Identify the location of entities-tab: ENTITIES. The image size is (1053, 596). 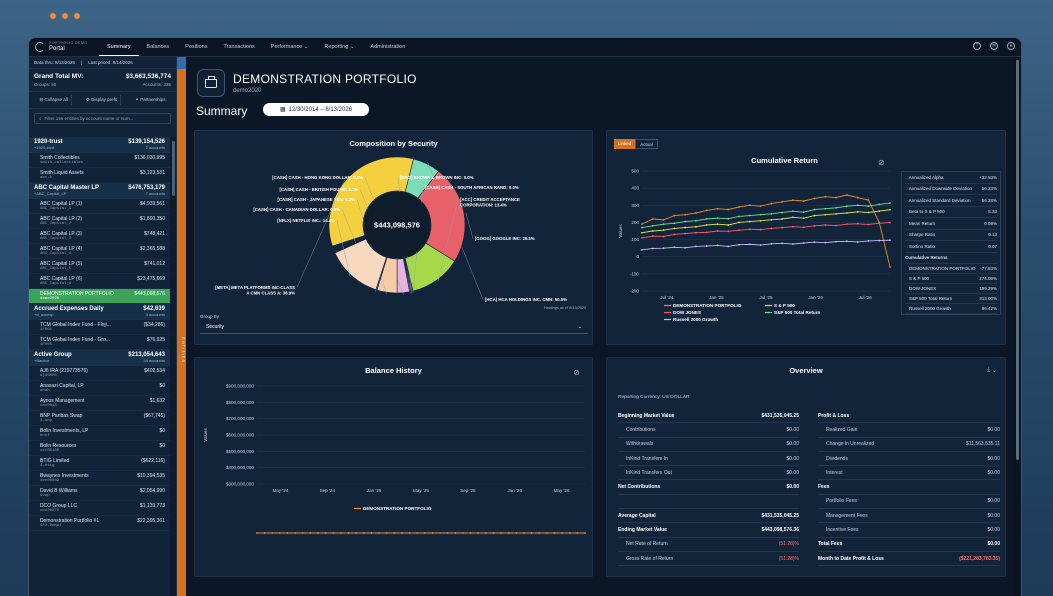
(181, 326).